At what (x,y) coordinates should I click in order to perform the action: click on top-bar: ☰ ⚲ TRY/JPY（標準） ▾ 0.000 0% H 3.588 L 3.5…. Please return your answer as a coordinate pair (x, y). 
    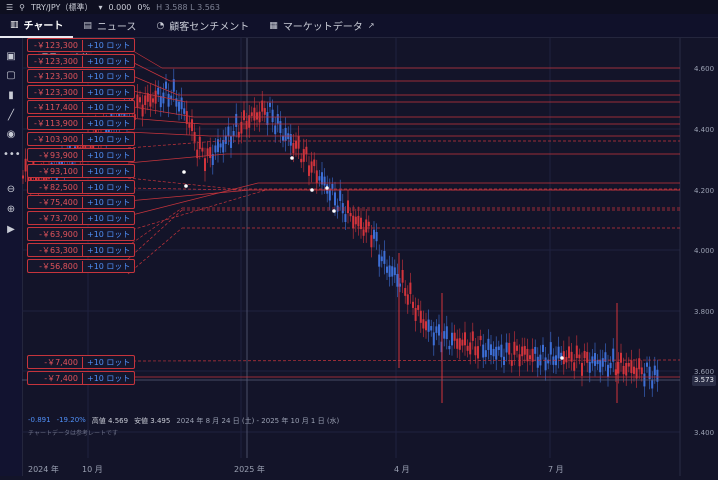
    Looking at the image, I should click on (359, 7).